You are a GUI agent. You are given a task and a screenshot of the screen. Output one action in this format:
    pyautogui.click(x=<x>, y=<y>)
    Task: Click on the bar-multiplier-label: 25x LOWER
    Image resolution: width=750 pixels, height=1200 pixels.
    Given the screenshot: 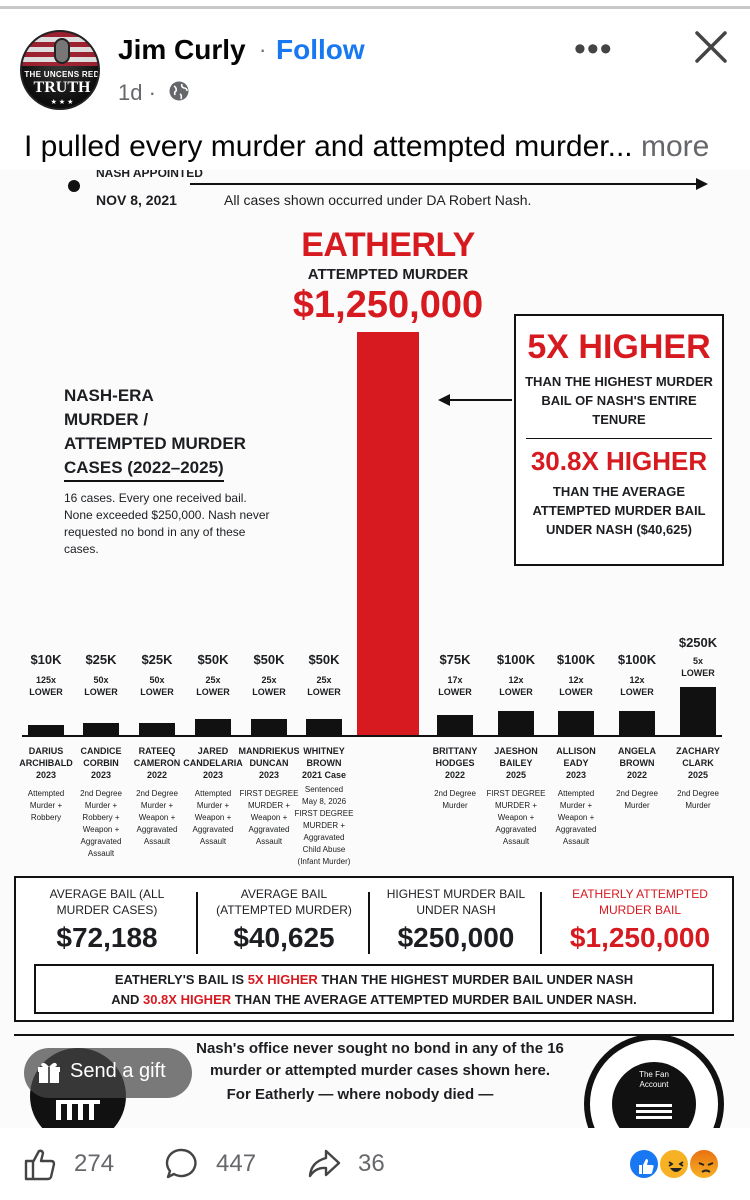 What is the action you would take?
    pyautogui.click(x=213, y=686)
    